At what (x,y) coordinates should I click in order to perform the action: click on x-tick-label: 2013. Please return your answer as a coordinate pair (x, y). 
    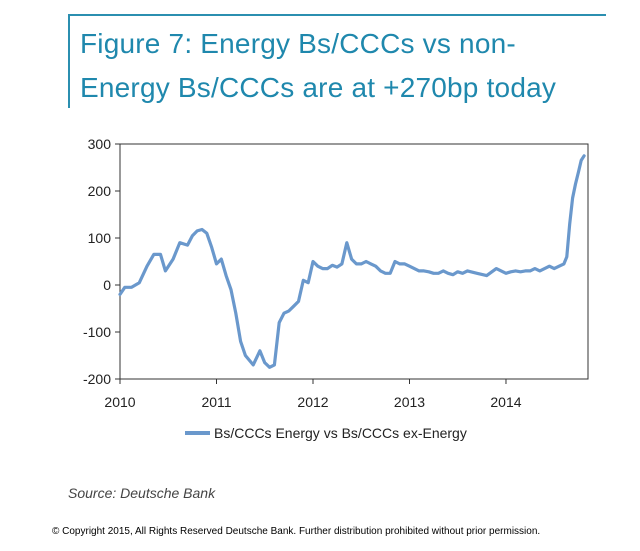
    Looking at the image, I should click on (409, 402).